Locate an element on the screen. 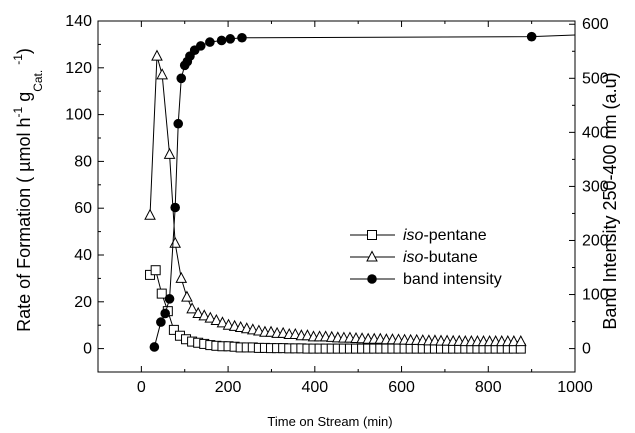  y2-tick-label: 100 is located at coordinates (595, 295).